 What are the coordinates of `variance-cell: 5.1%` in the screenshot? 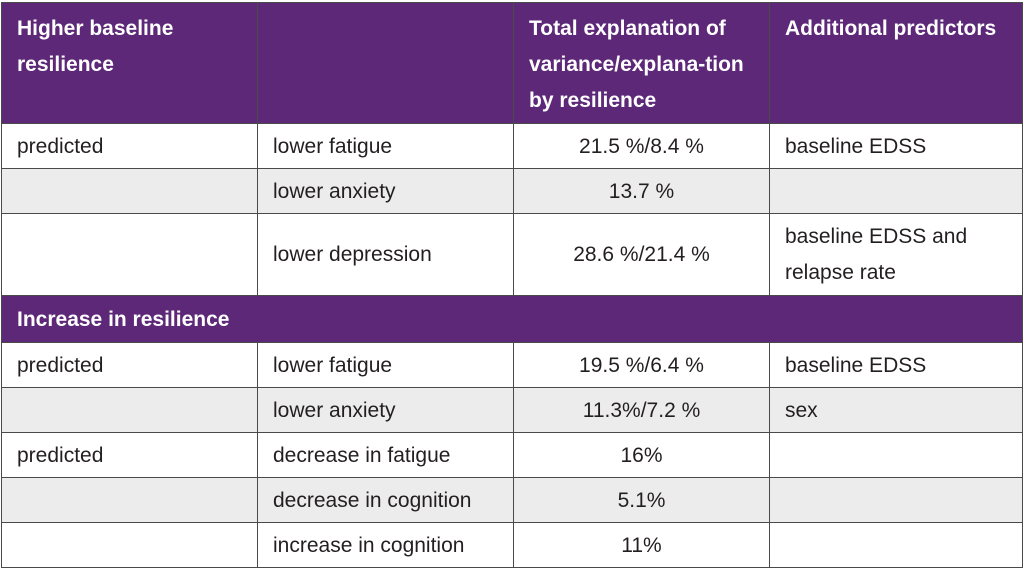 It's located at (641, 500).